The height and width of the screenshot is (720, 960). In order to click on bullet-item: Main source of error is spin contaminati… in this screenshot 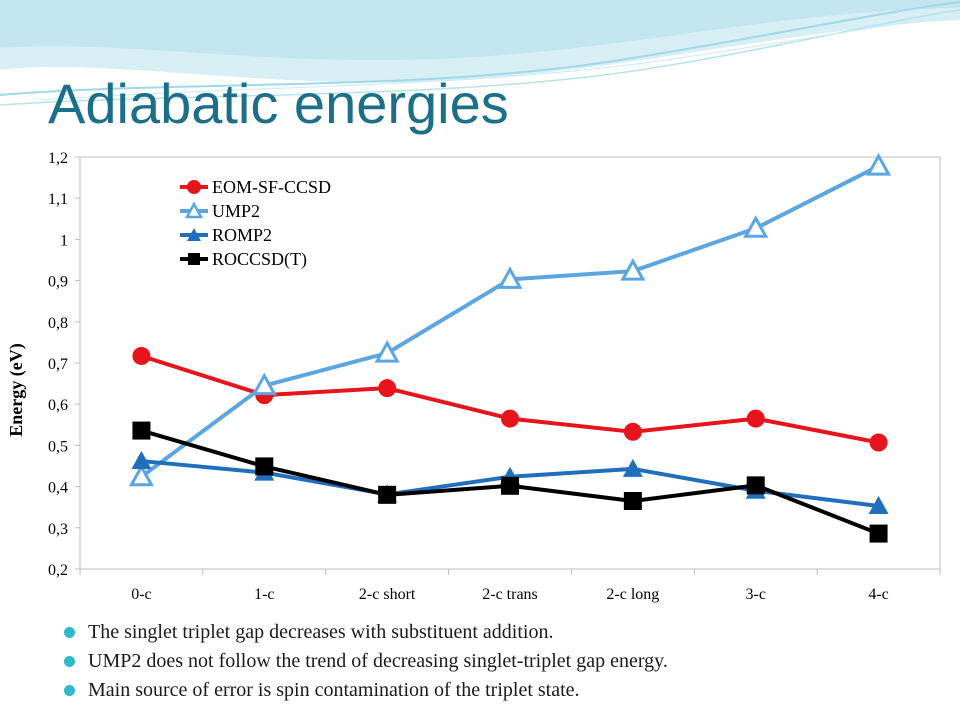, I will do `click(366, 690)`.